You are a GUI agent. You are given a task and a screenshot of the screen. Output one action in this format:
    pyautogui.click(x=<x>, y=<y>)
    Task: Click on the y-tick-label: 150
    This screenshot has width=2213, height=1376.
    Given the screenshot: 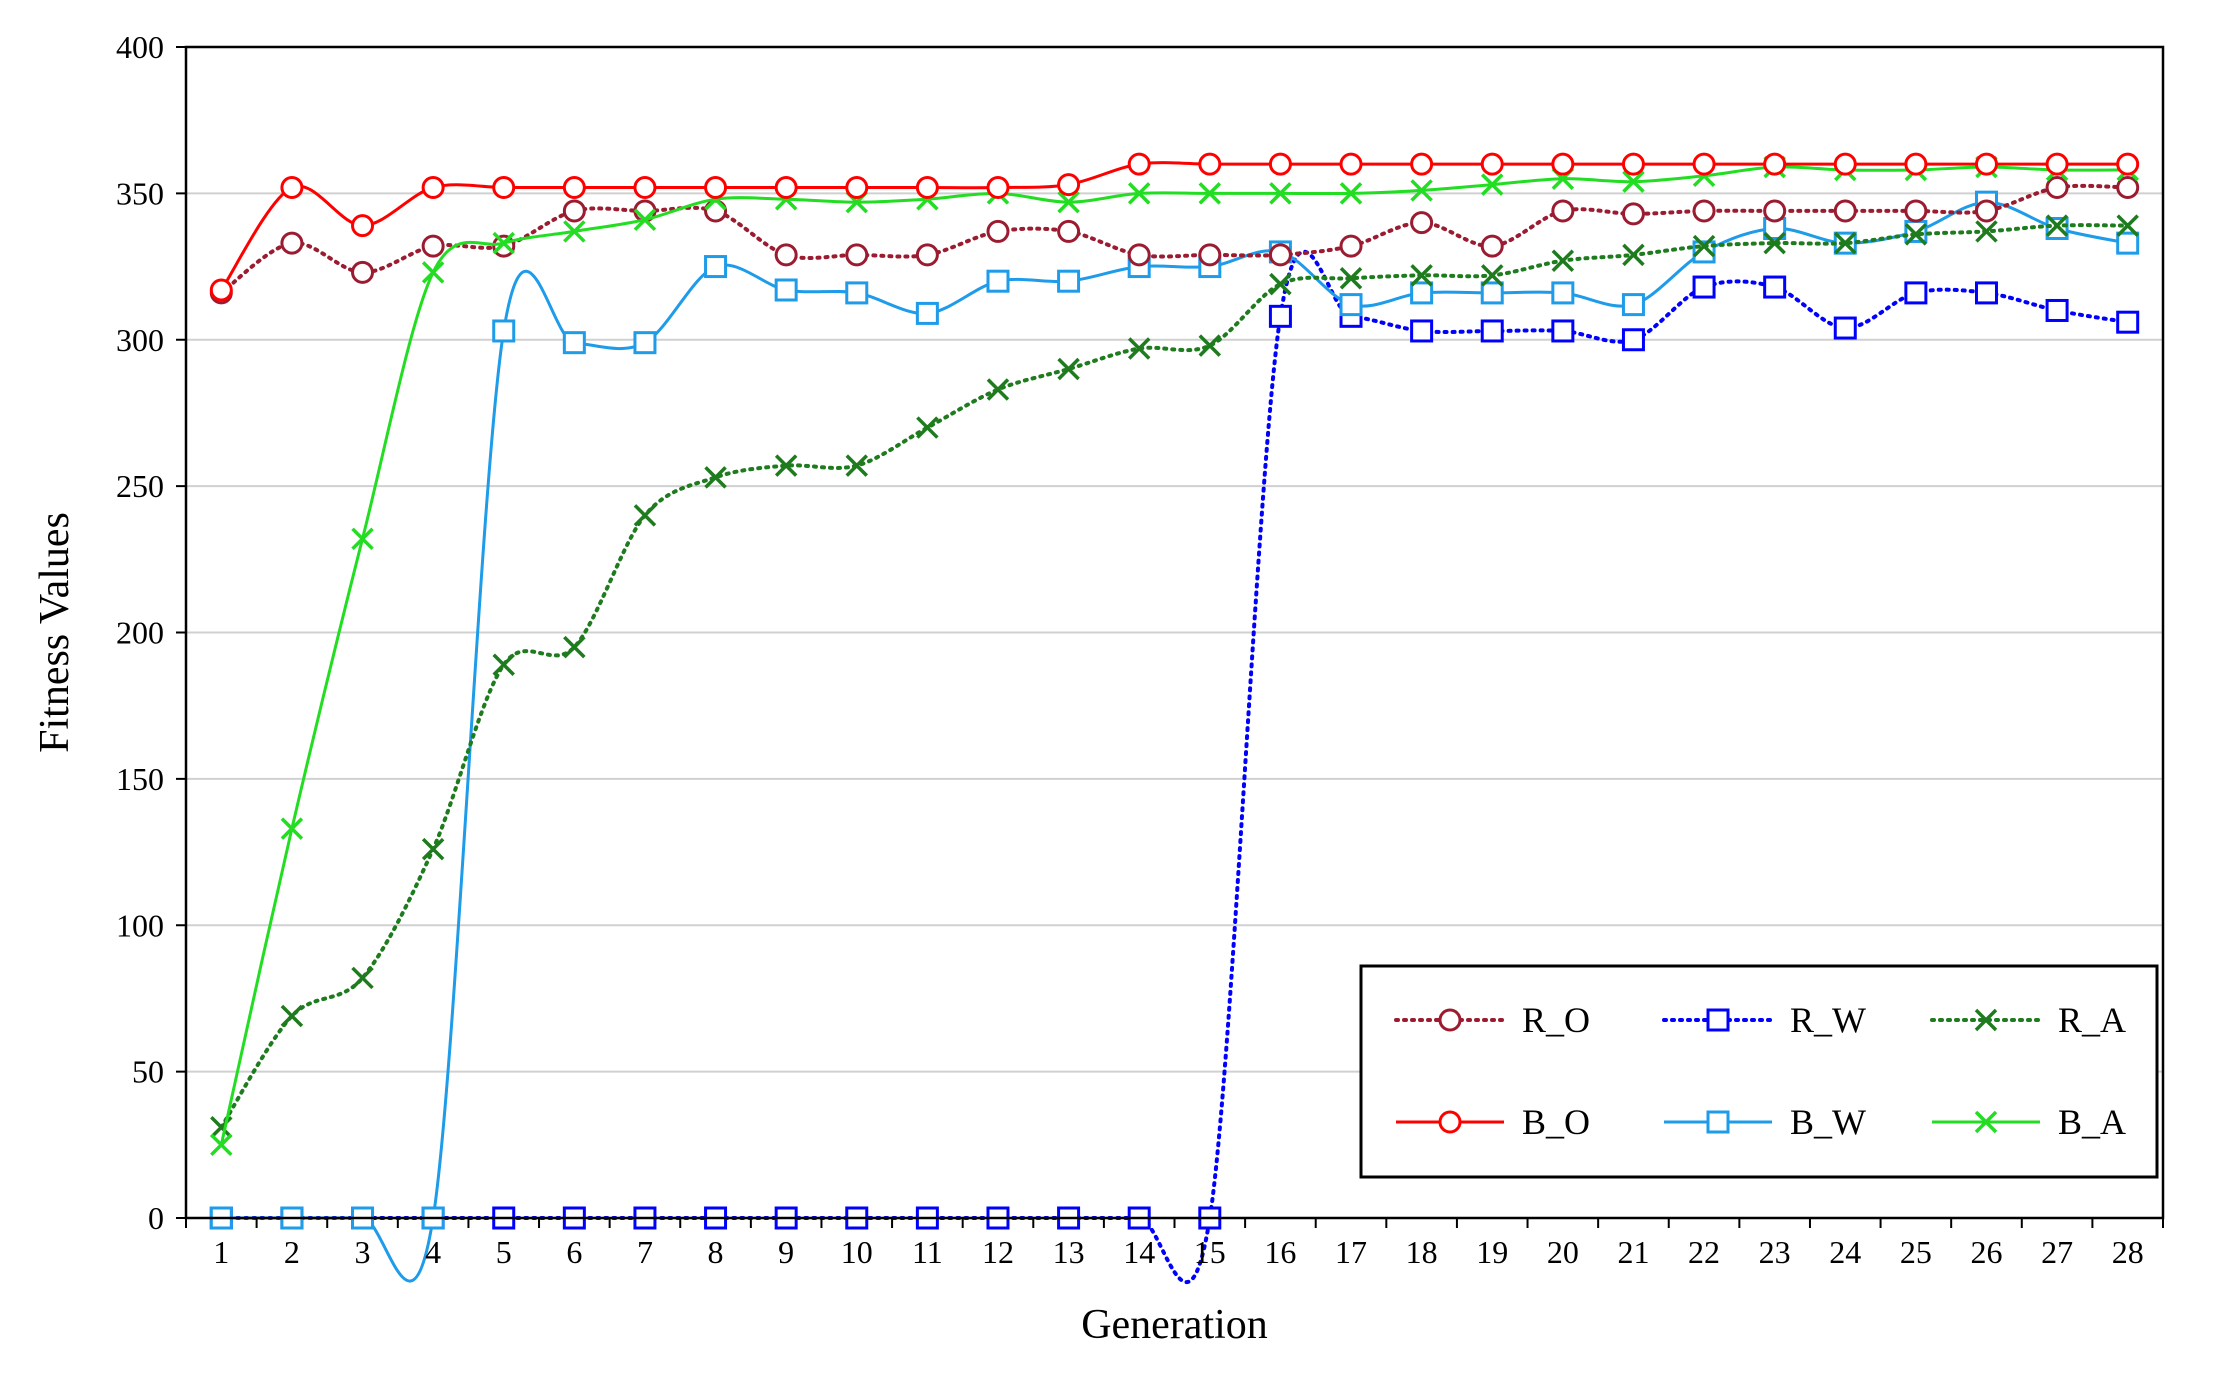 What is the action you would take?
    pyautogui.click(x=140, y=779)
    